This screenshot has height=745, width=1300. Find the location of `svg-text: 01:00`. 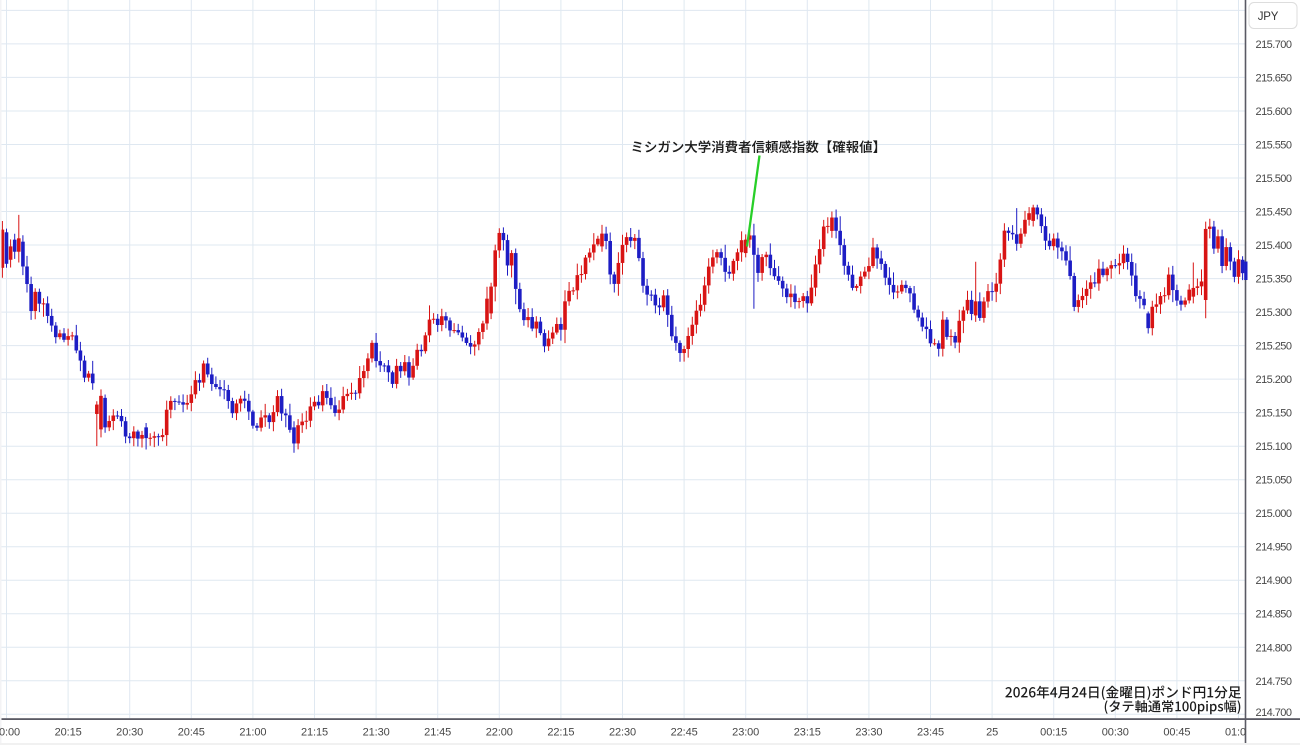

svg-text: 01:00 is located at coordinates (1238, 733).